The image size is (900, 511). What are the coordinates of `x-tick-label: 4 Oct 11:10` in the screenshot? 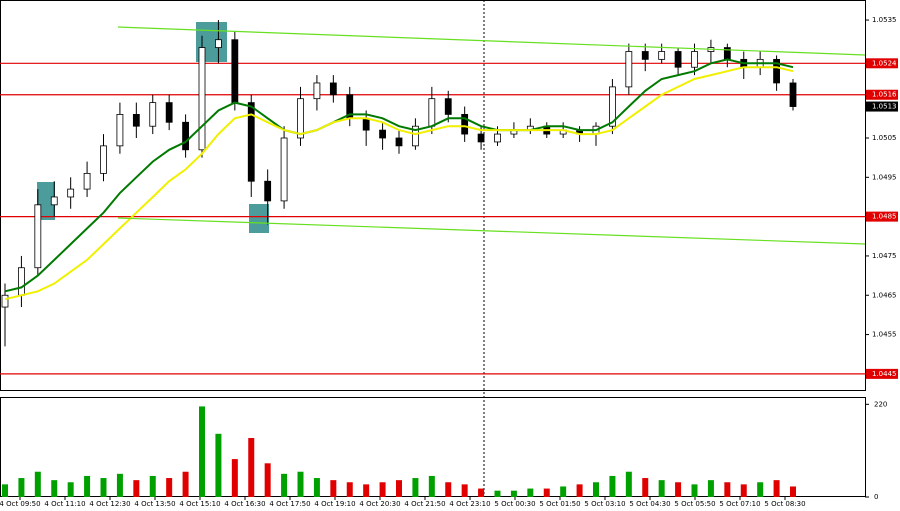 It's located at (64, 504).